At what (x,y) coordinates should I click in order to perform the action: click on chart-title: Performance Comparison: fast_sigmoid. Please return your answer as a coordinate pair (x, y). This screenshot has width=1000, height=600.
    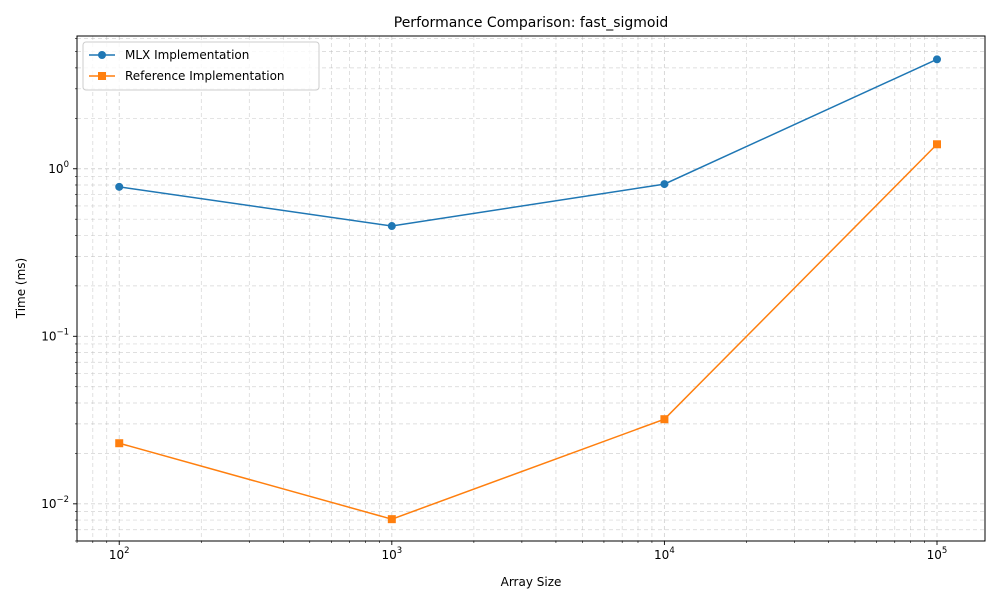
    Looking at the image, I should click on (531, 23).